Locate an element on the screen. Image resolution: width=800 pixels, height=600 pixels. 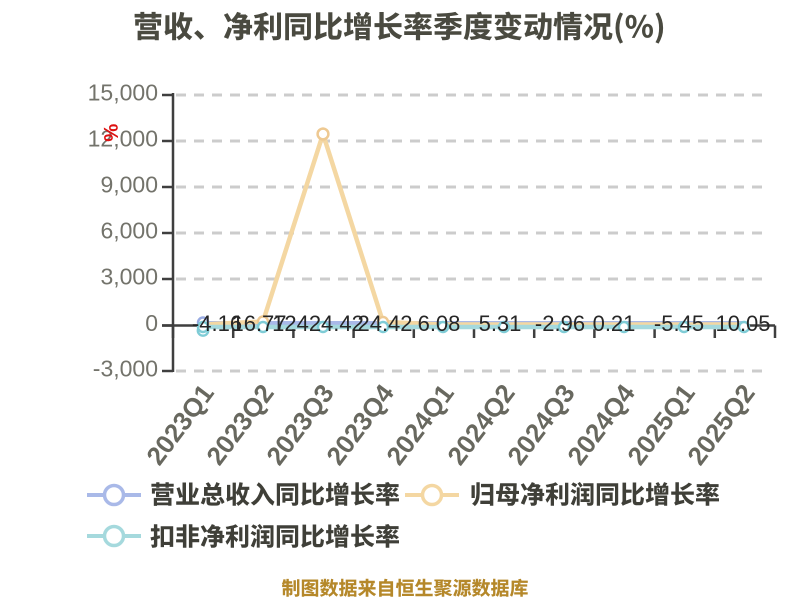
svg-text: -4.16 is located at coordinates (217, 323).